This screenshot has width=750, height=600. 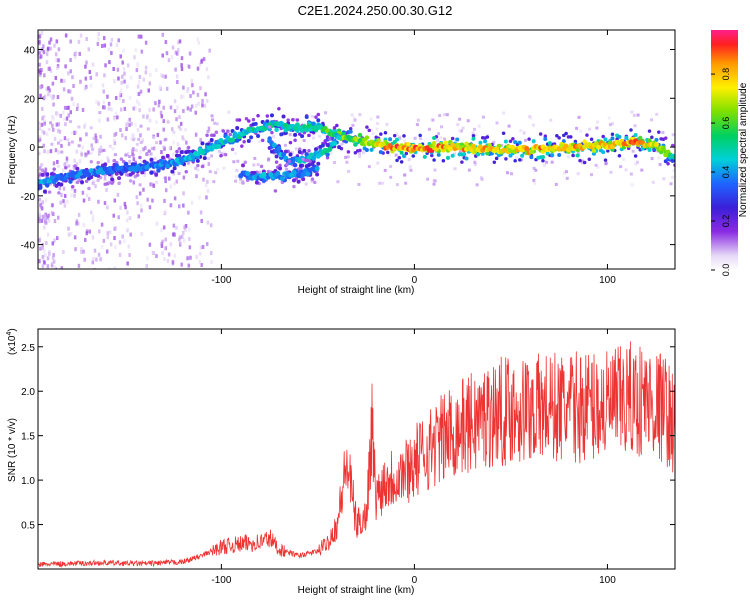 I want to click on colorbar-tick-label: 0.2, so click(x=726, y=221).